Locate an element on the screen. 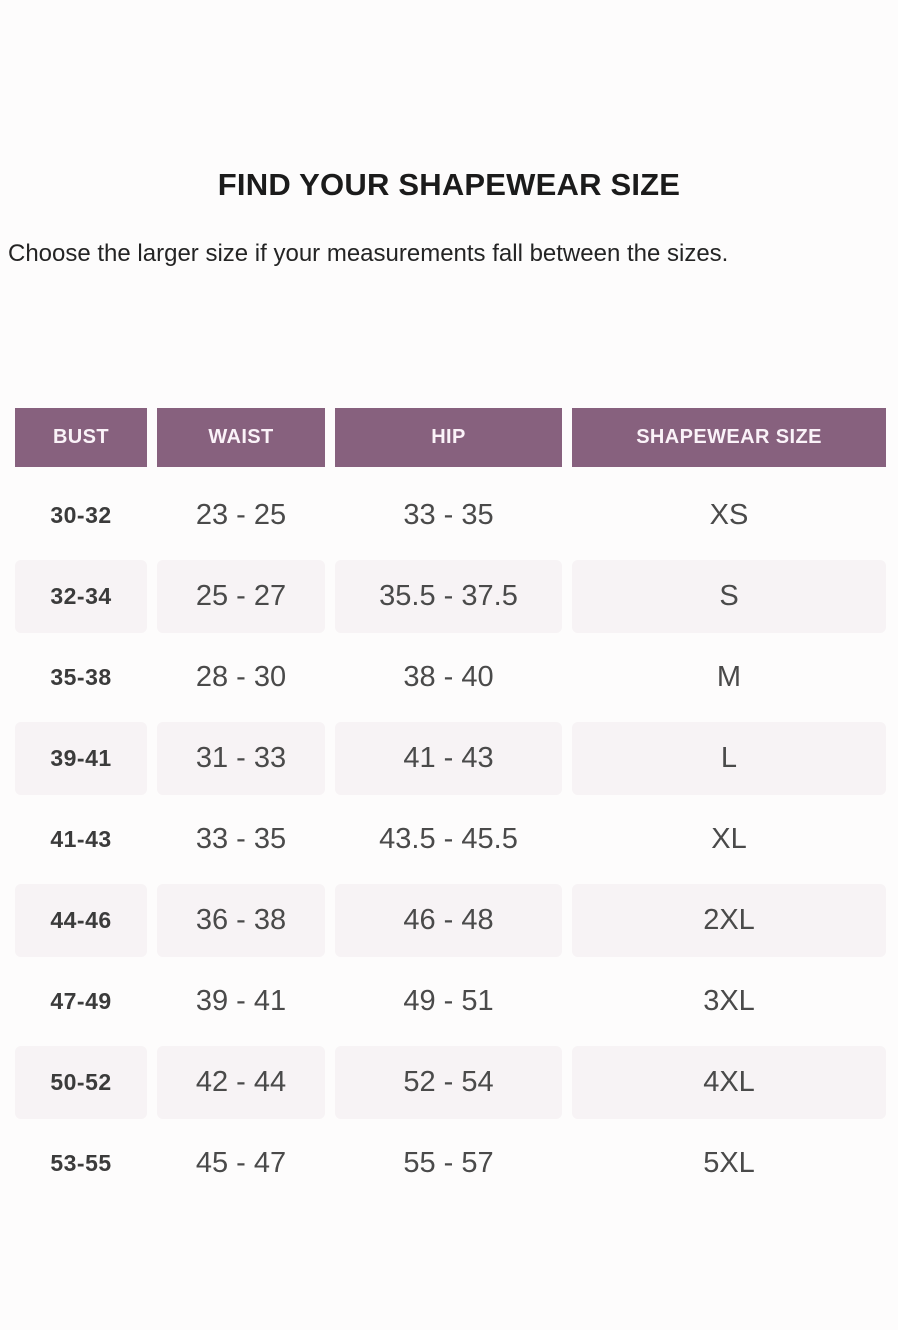  table-header-row: BUST WAIST HIP SHAPEWEAR SIZE is located at coordinates (451, 438).